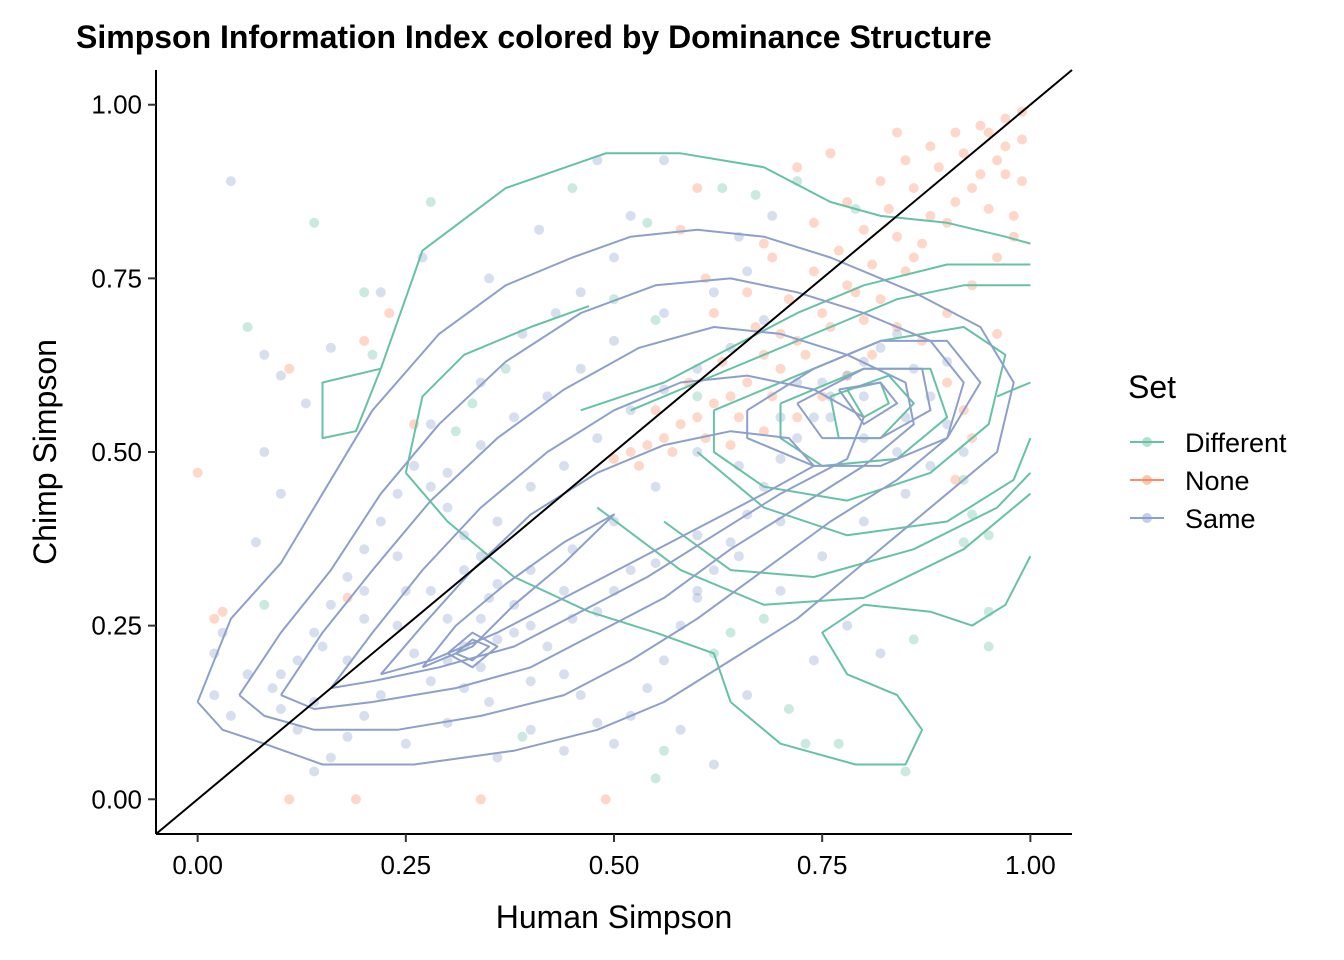  I want to click on x-tick-label: 0.50, so click(614, 865).